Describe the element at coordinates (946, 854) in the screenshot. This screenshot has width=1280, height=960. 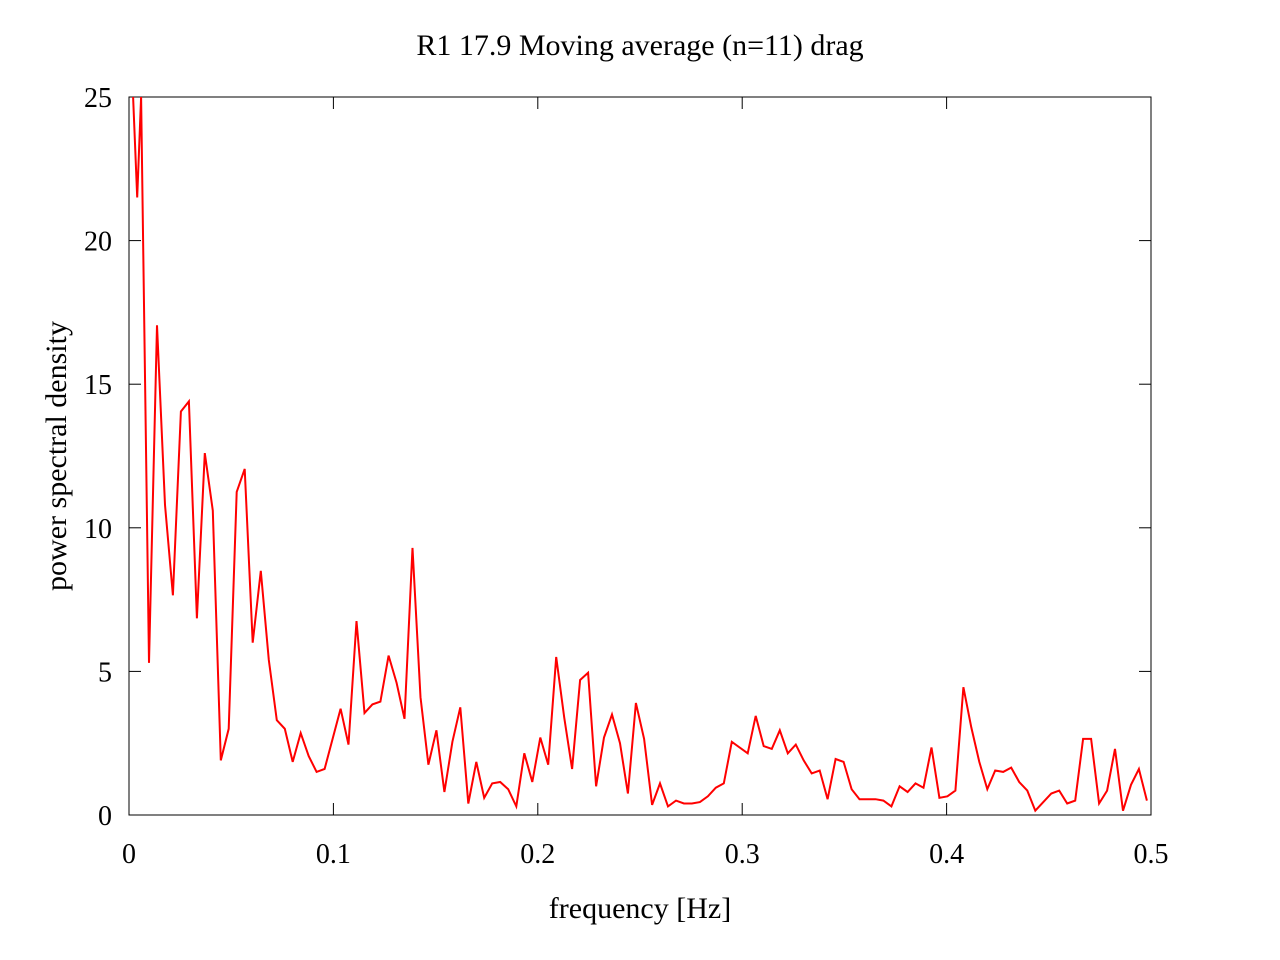
I see `x-tick-label: 0.4` at that location.